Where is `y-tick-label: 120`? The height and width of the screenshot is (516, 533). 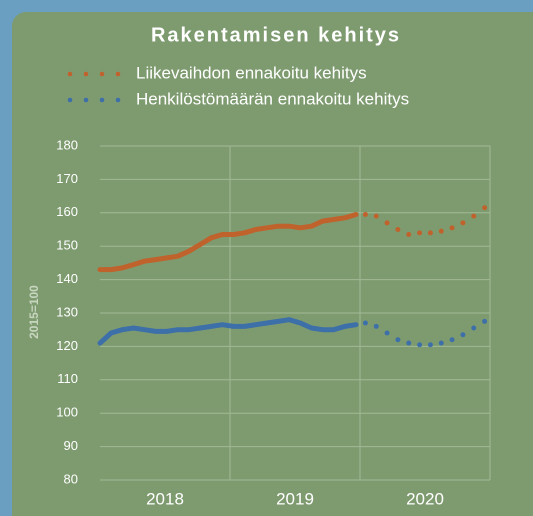
y-tick-label: 120 is located at coordinates (67, 345).